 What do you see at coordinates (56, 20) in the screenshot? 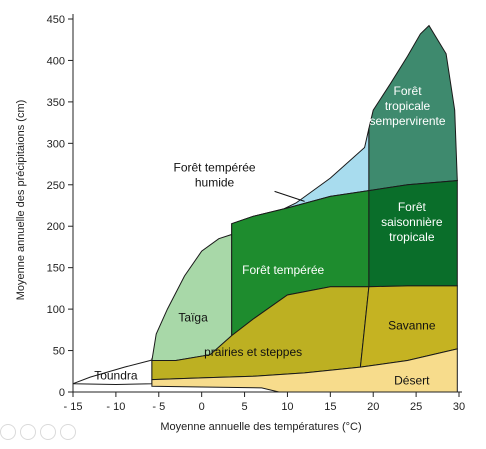
I see `y-tick-label: 450` at bounding box center [56, 20].